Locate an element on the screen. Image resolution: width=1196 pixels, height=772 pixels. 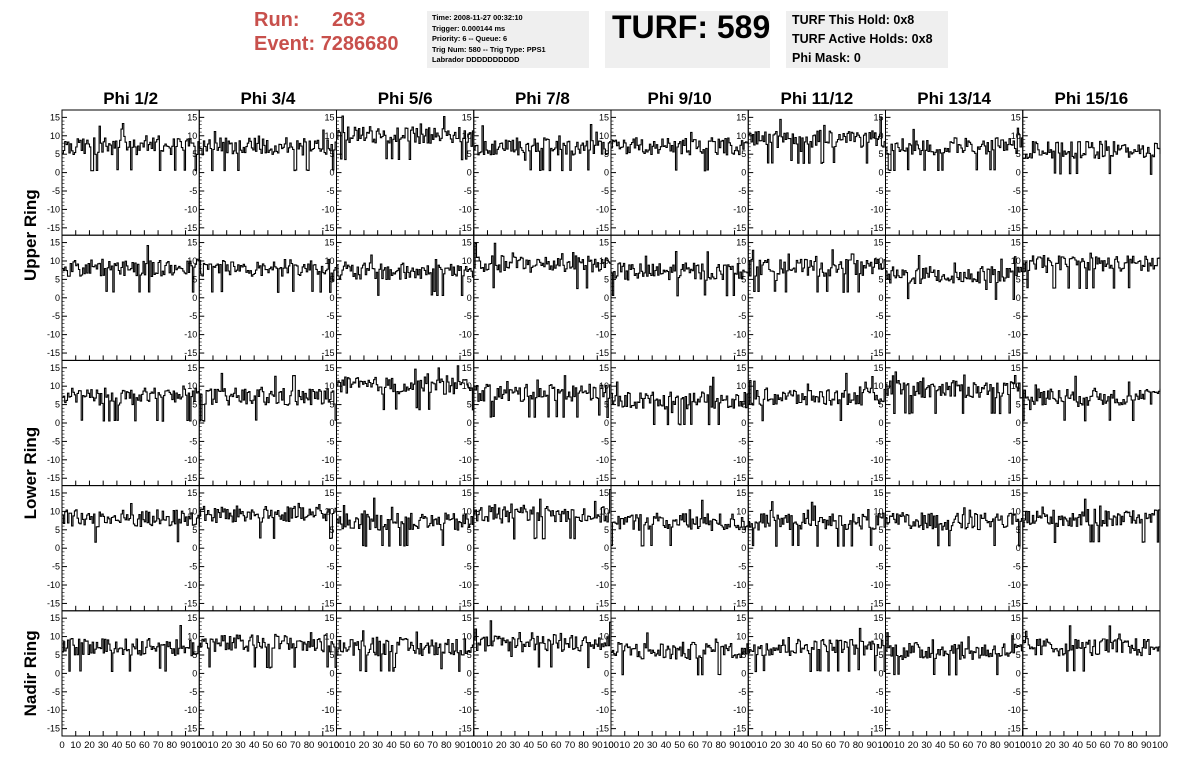
x-tick-label: 0 is located at coordinates (199, 745).